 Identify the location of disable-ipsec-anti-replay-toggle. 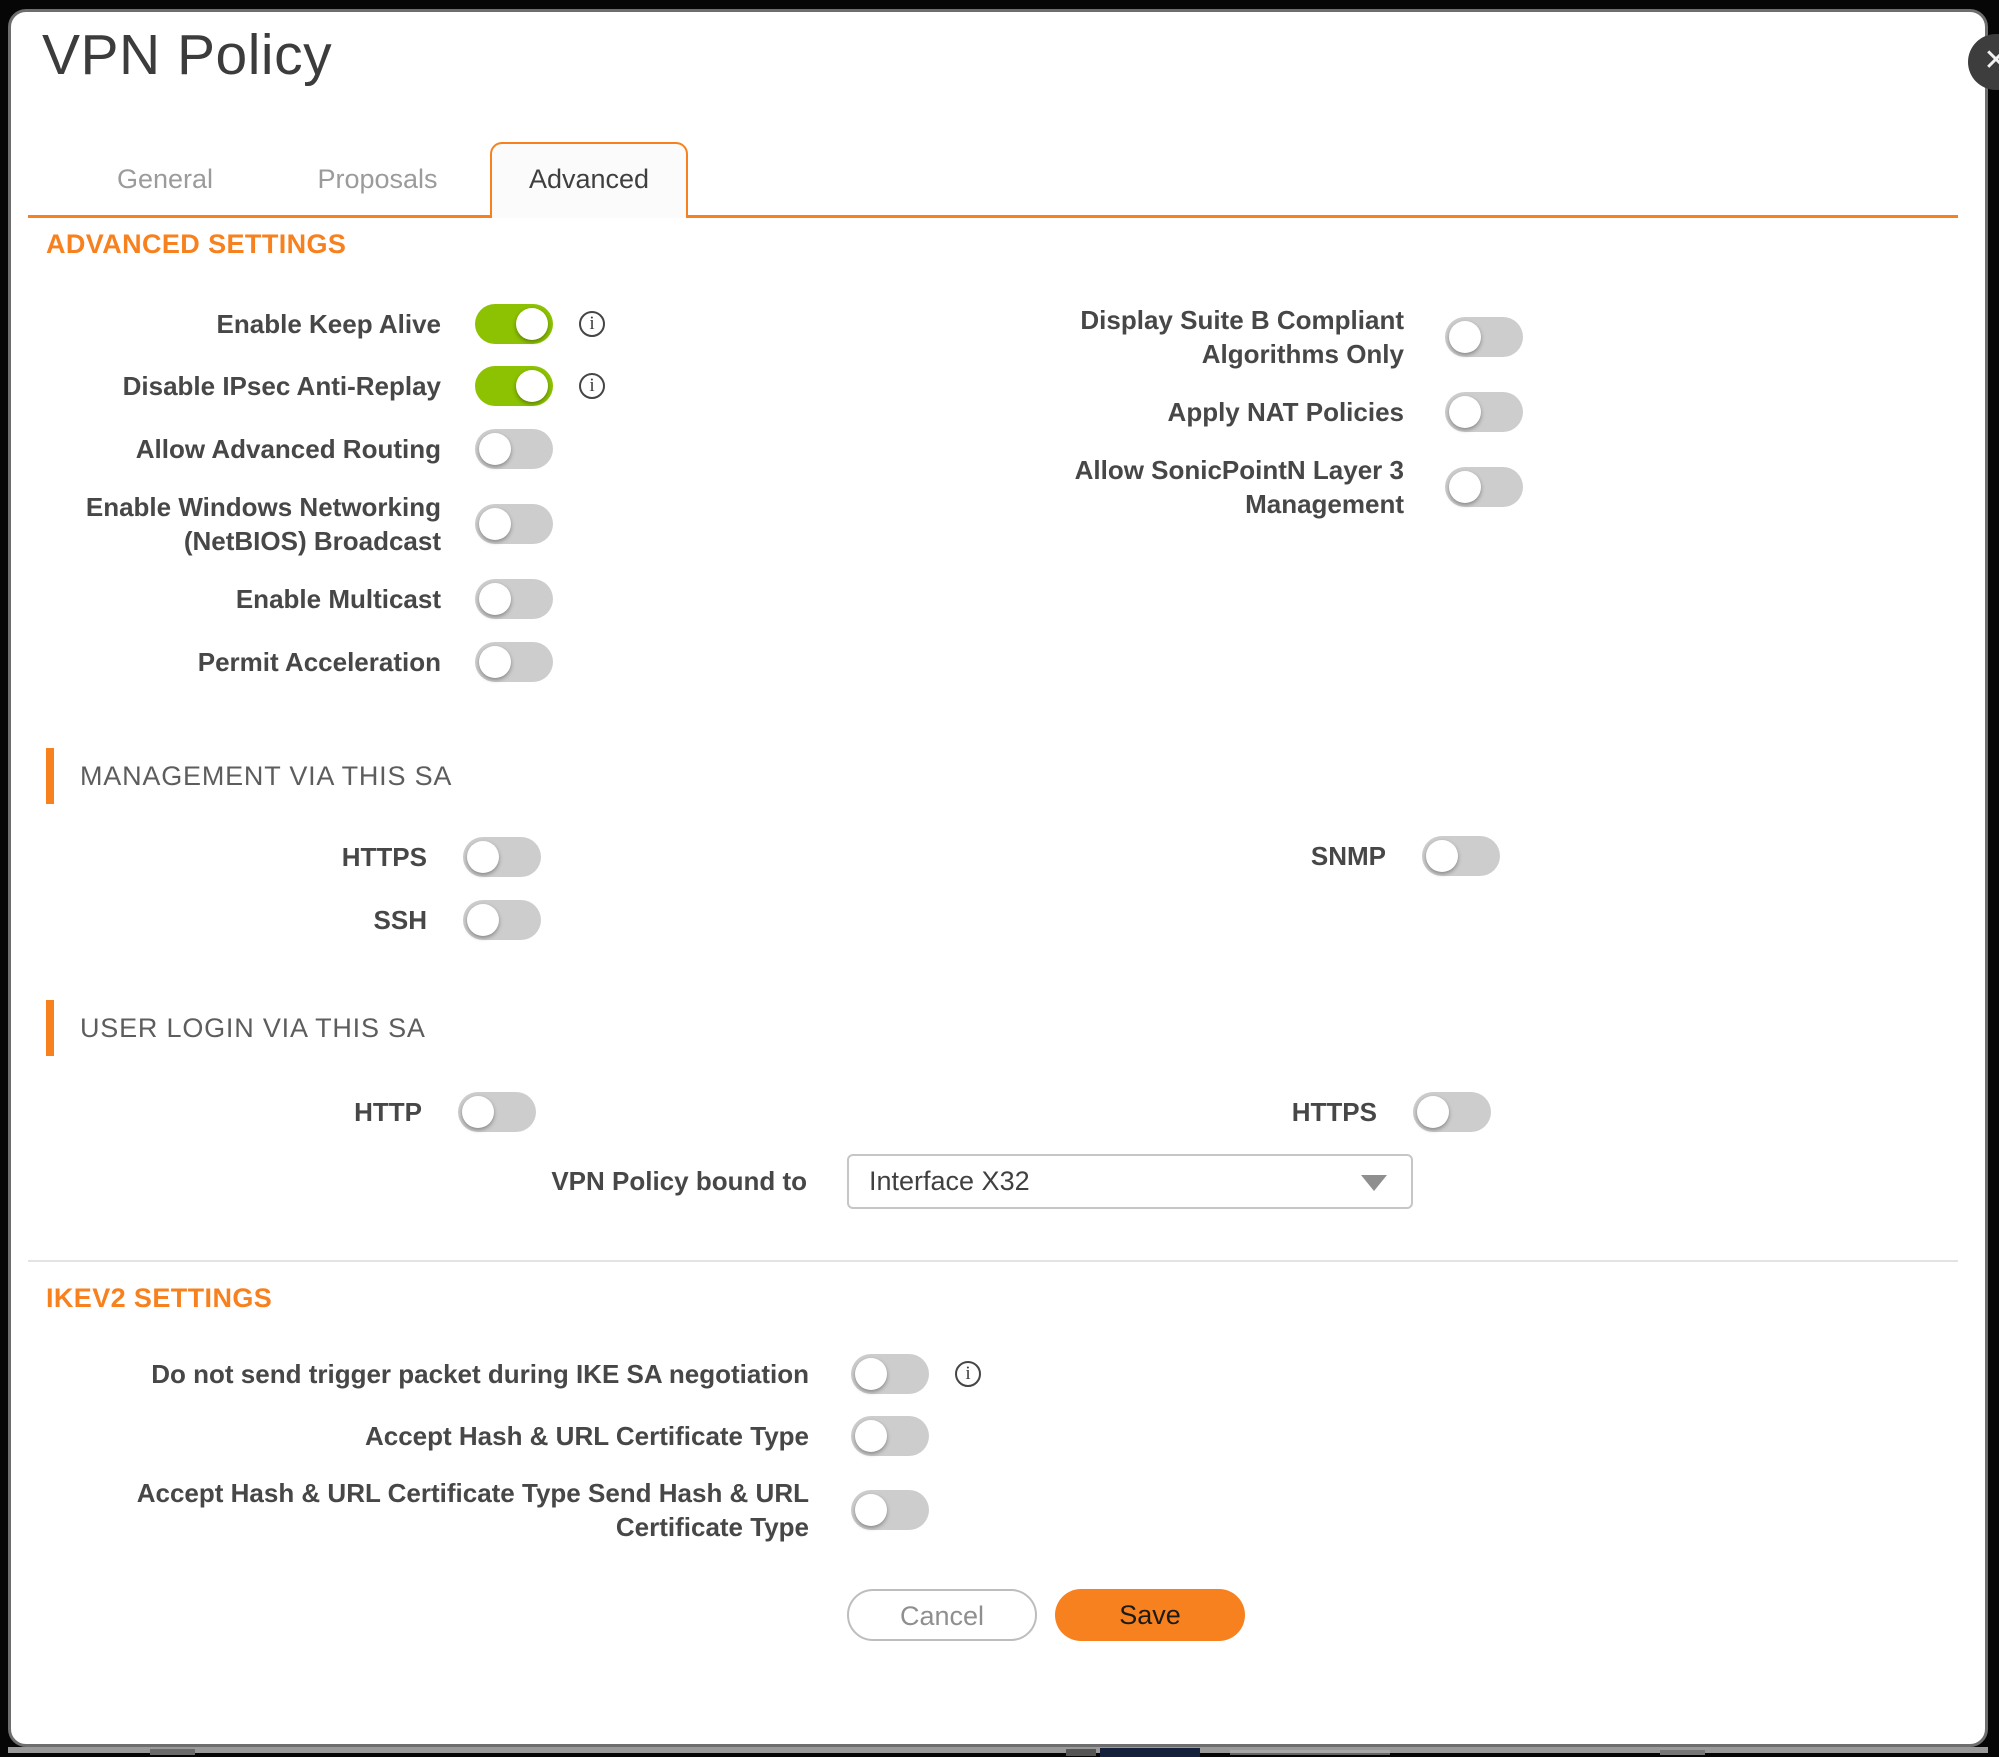
(514, 386).